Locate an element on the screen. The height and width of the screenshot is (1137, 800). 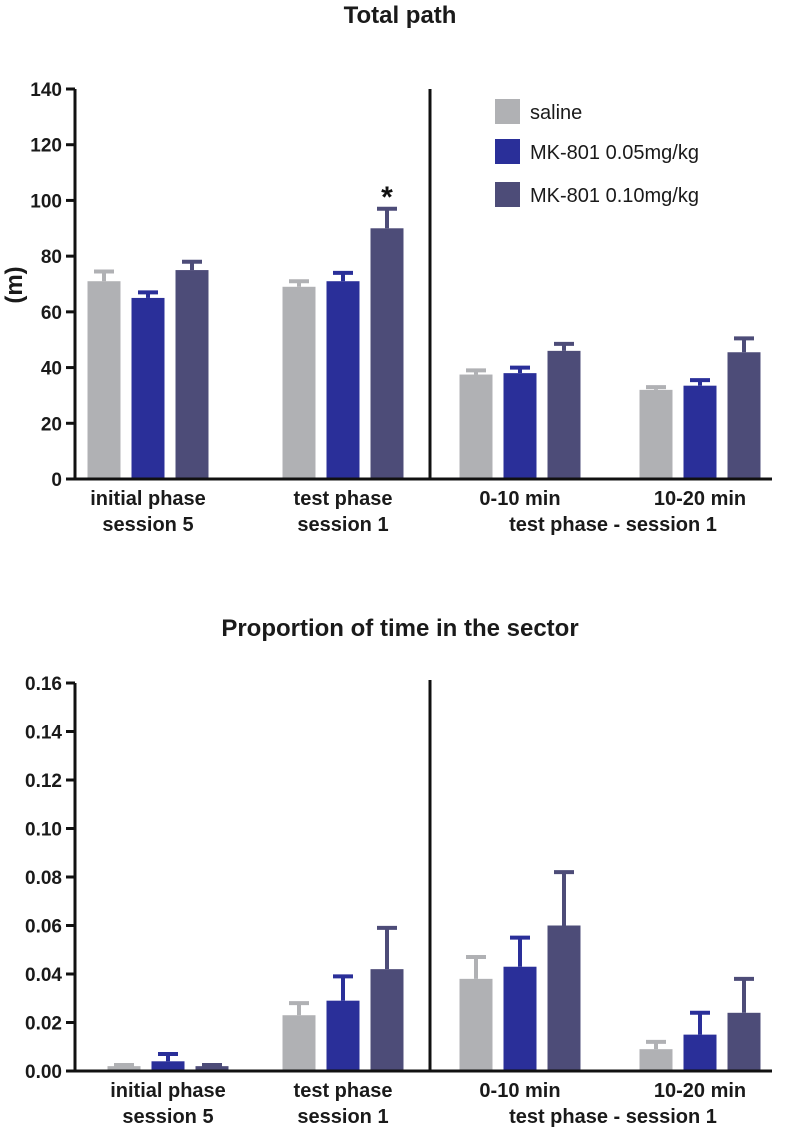
significance-marker: * is located at coordinates (387, 197).